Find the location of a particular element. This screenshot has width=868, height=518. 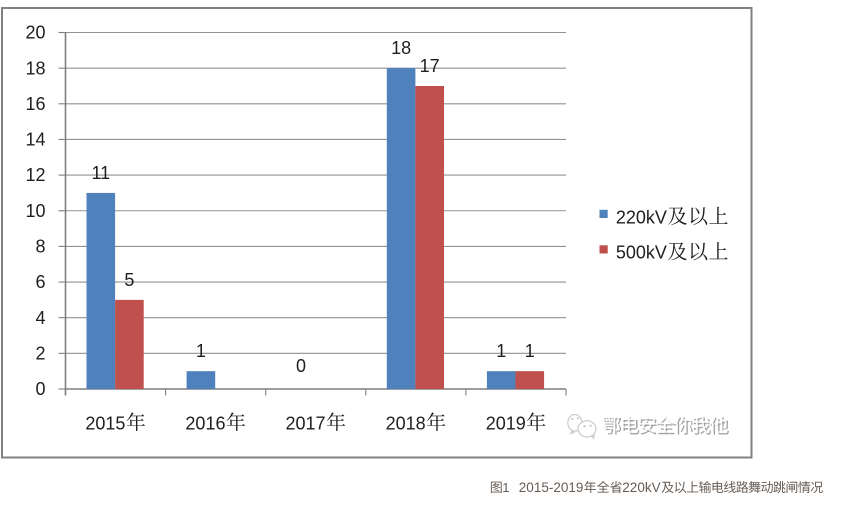

svg-text: 2018 is located at coordinates (406, 424).